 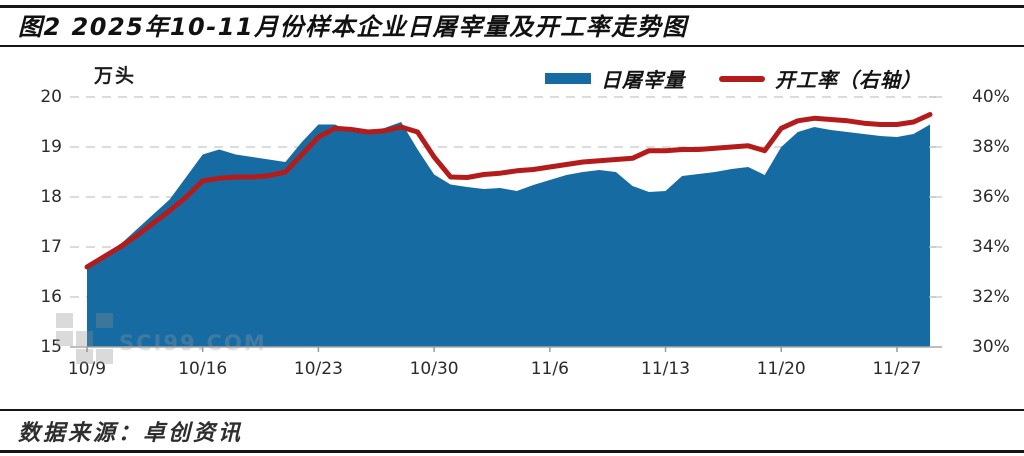 I want to click on y-axis-left-label: 18, so click(x=51, y=197).